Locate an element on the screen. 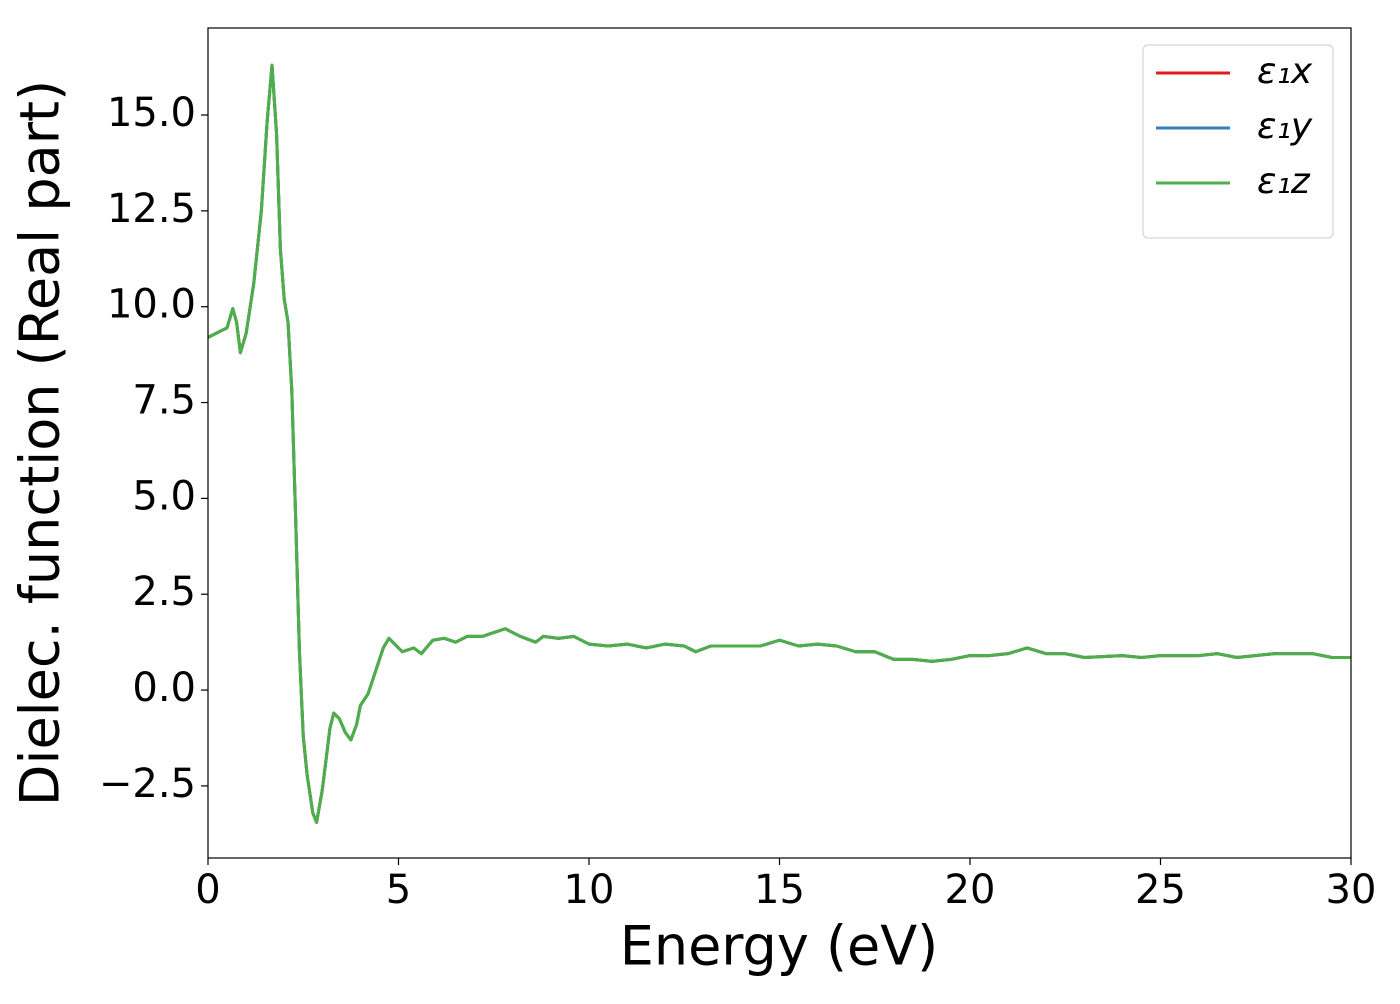  legend-box is located at coordinates (1238, 141).